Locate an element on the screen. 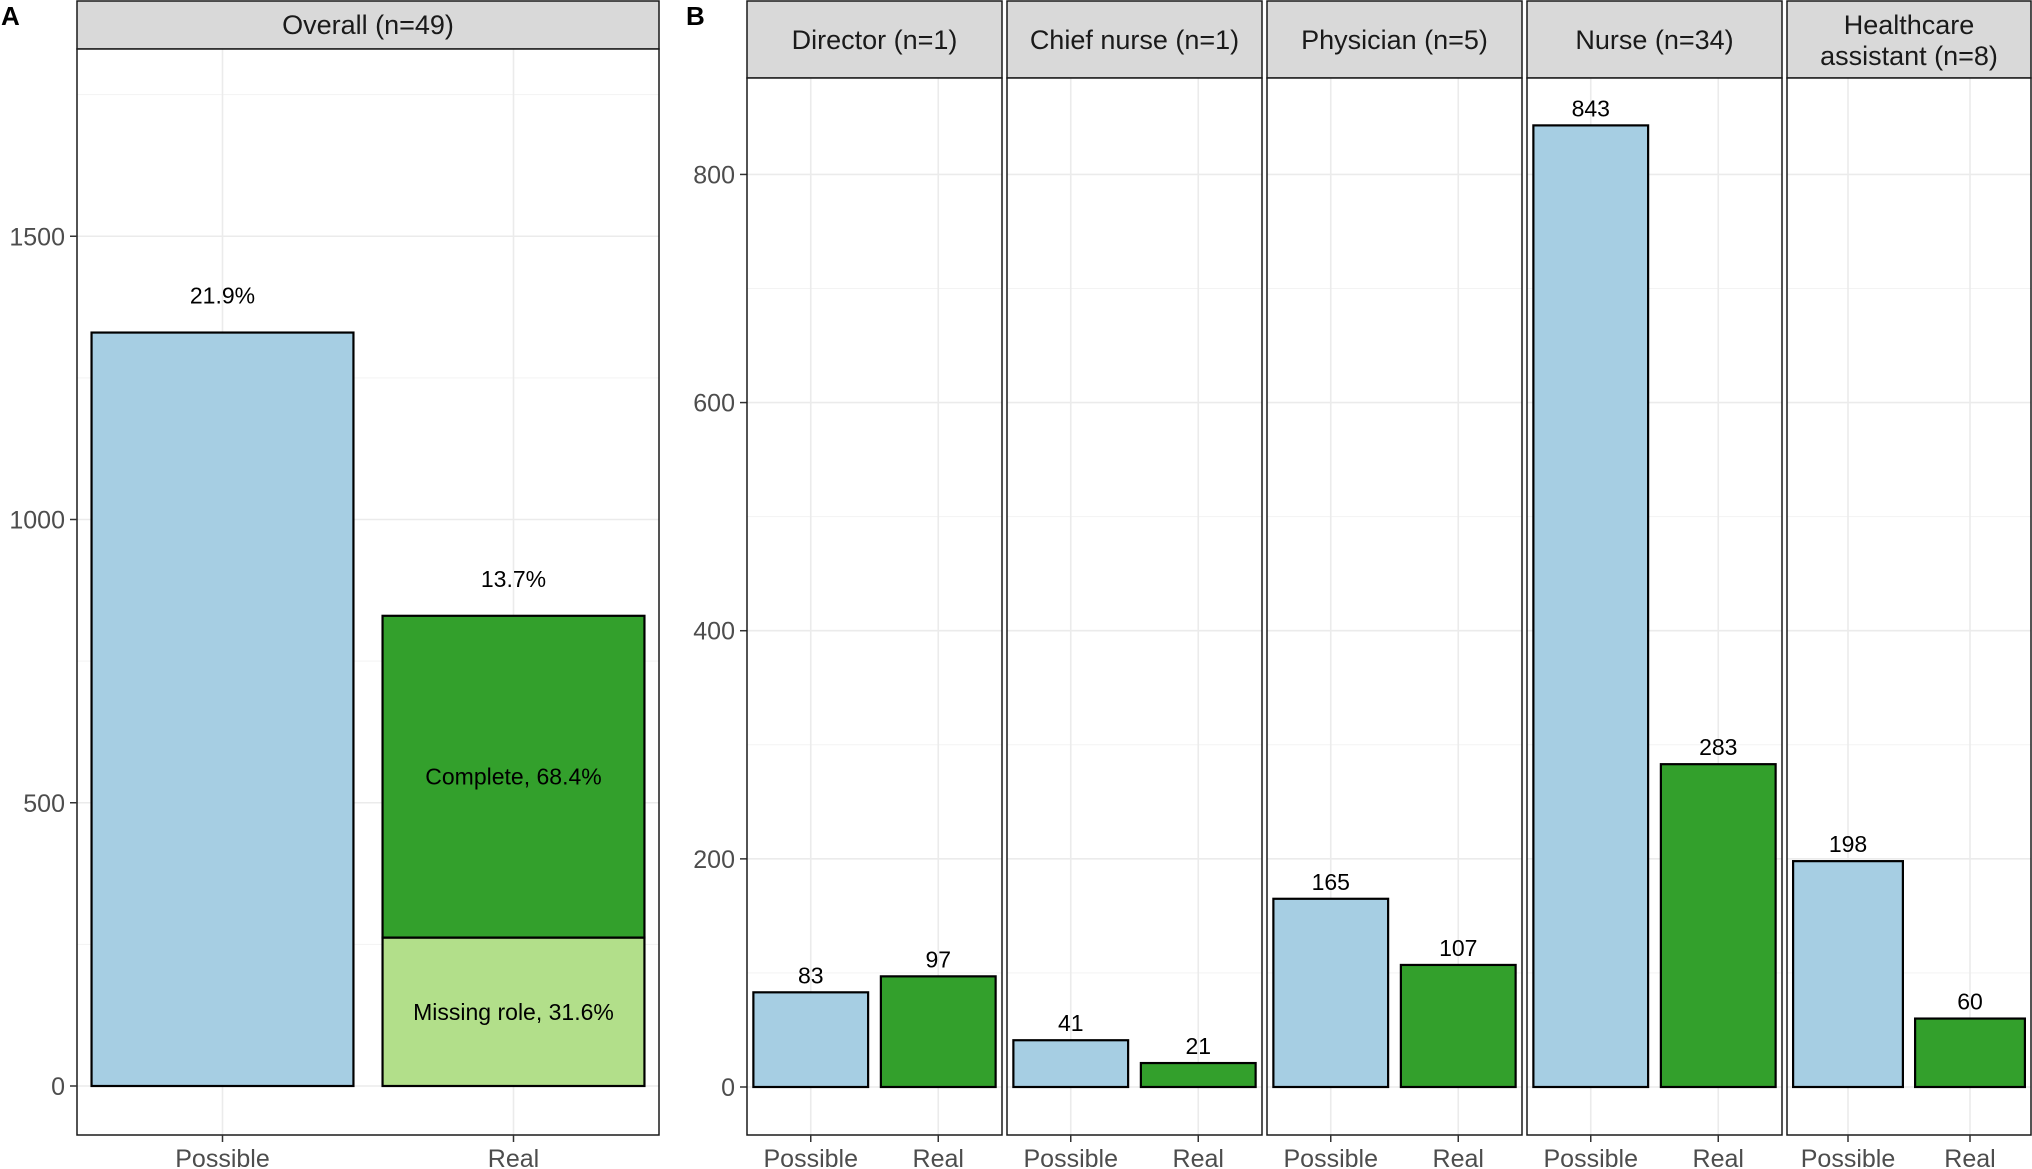 The height and width of the screenshot is (1169, 2032). facet-chief-nurse-background is located at coordinates (1134, 606).